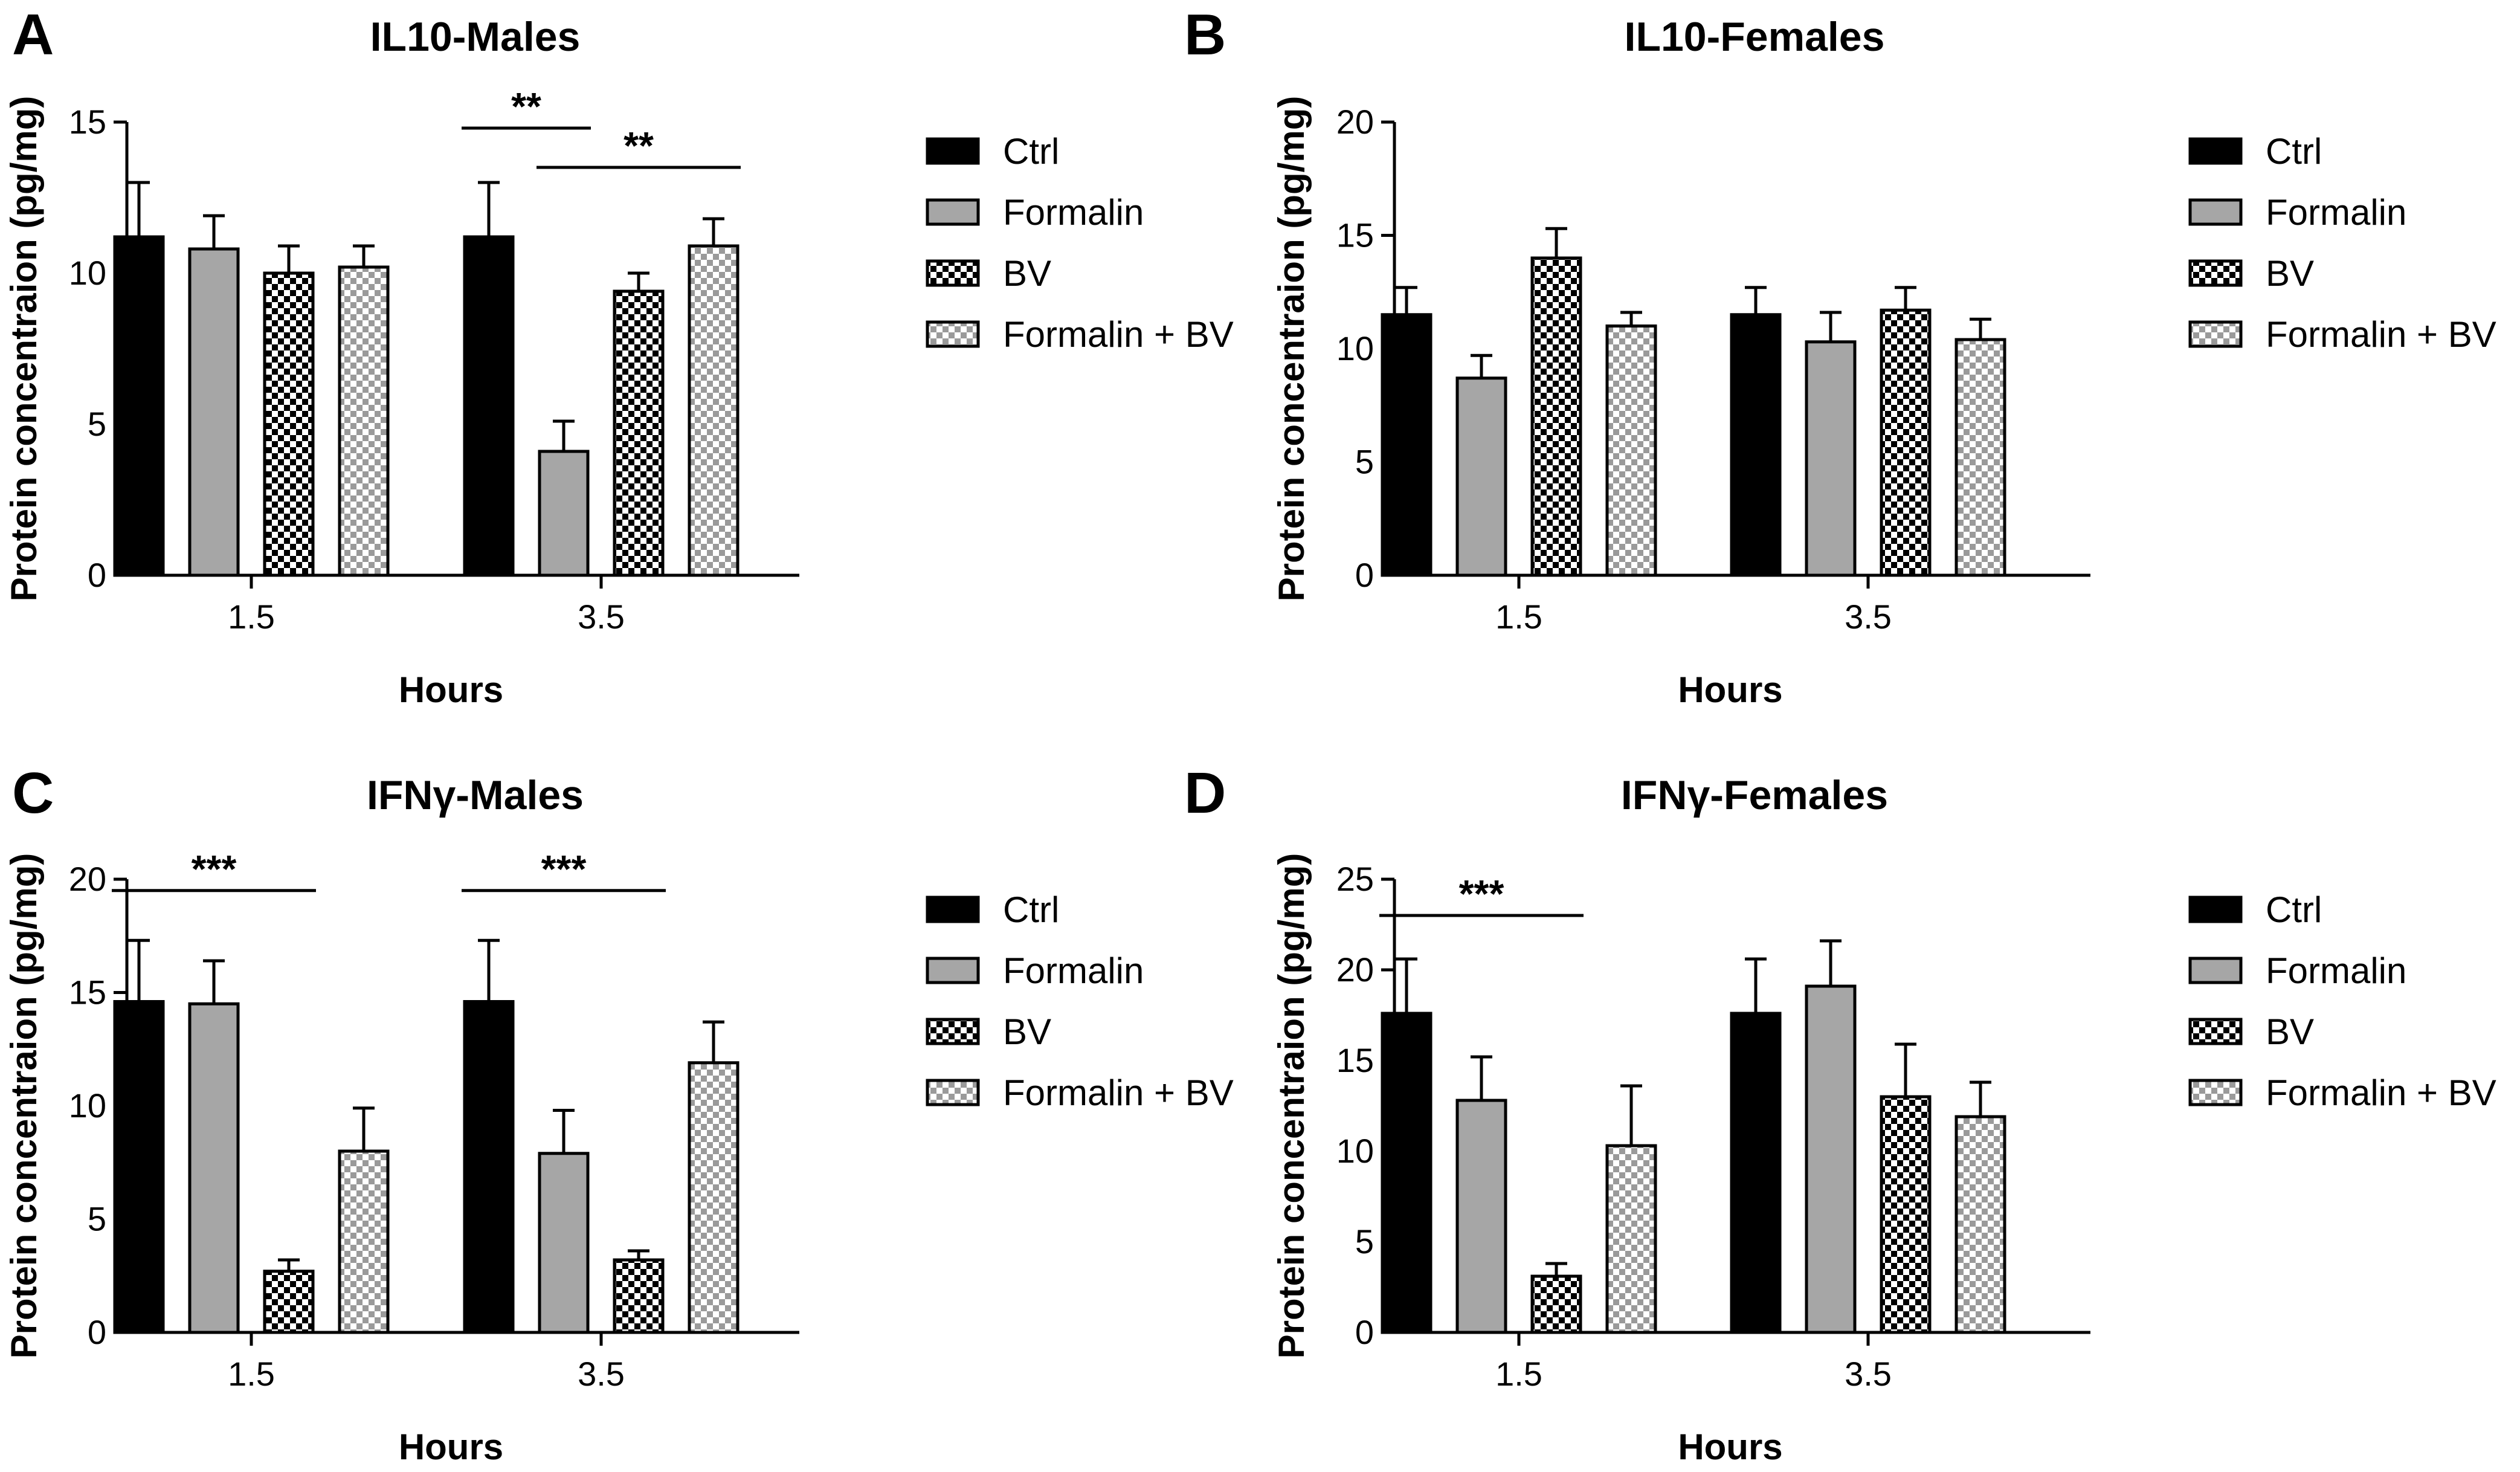 The image size is (2520, 1472). What do you see at coordinates (475, 37) in the screenshot?
I see `chart-title: IL10-Males` at bounding box center [475, 37].